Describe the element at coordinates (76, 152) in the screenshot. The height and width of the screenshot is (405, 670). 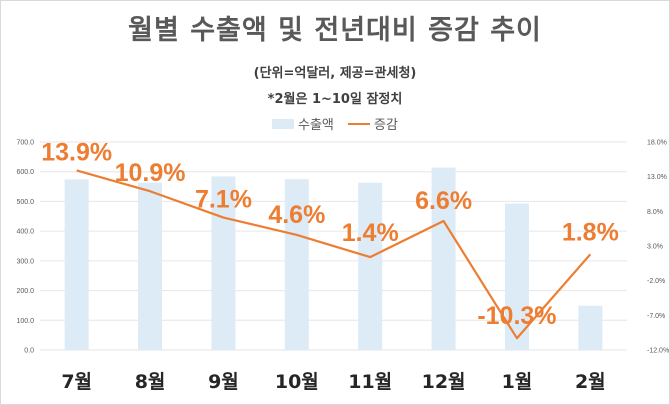
I see `data-label: 13.9%` at that location.